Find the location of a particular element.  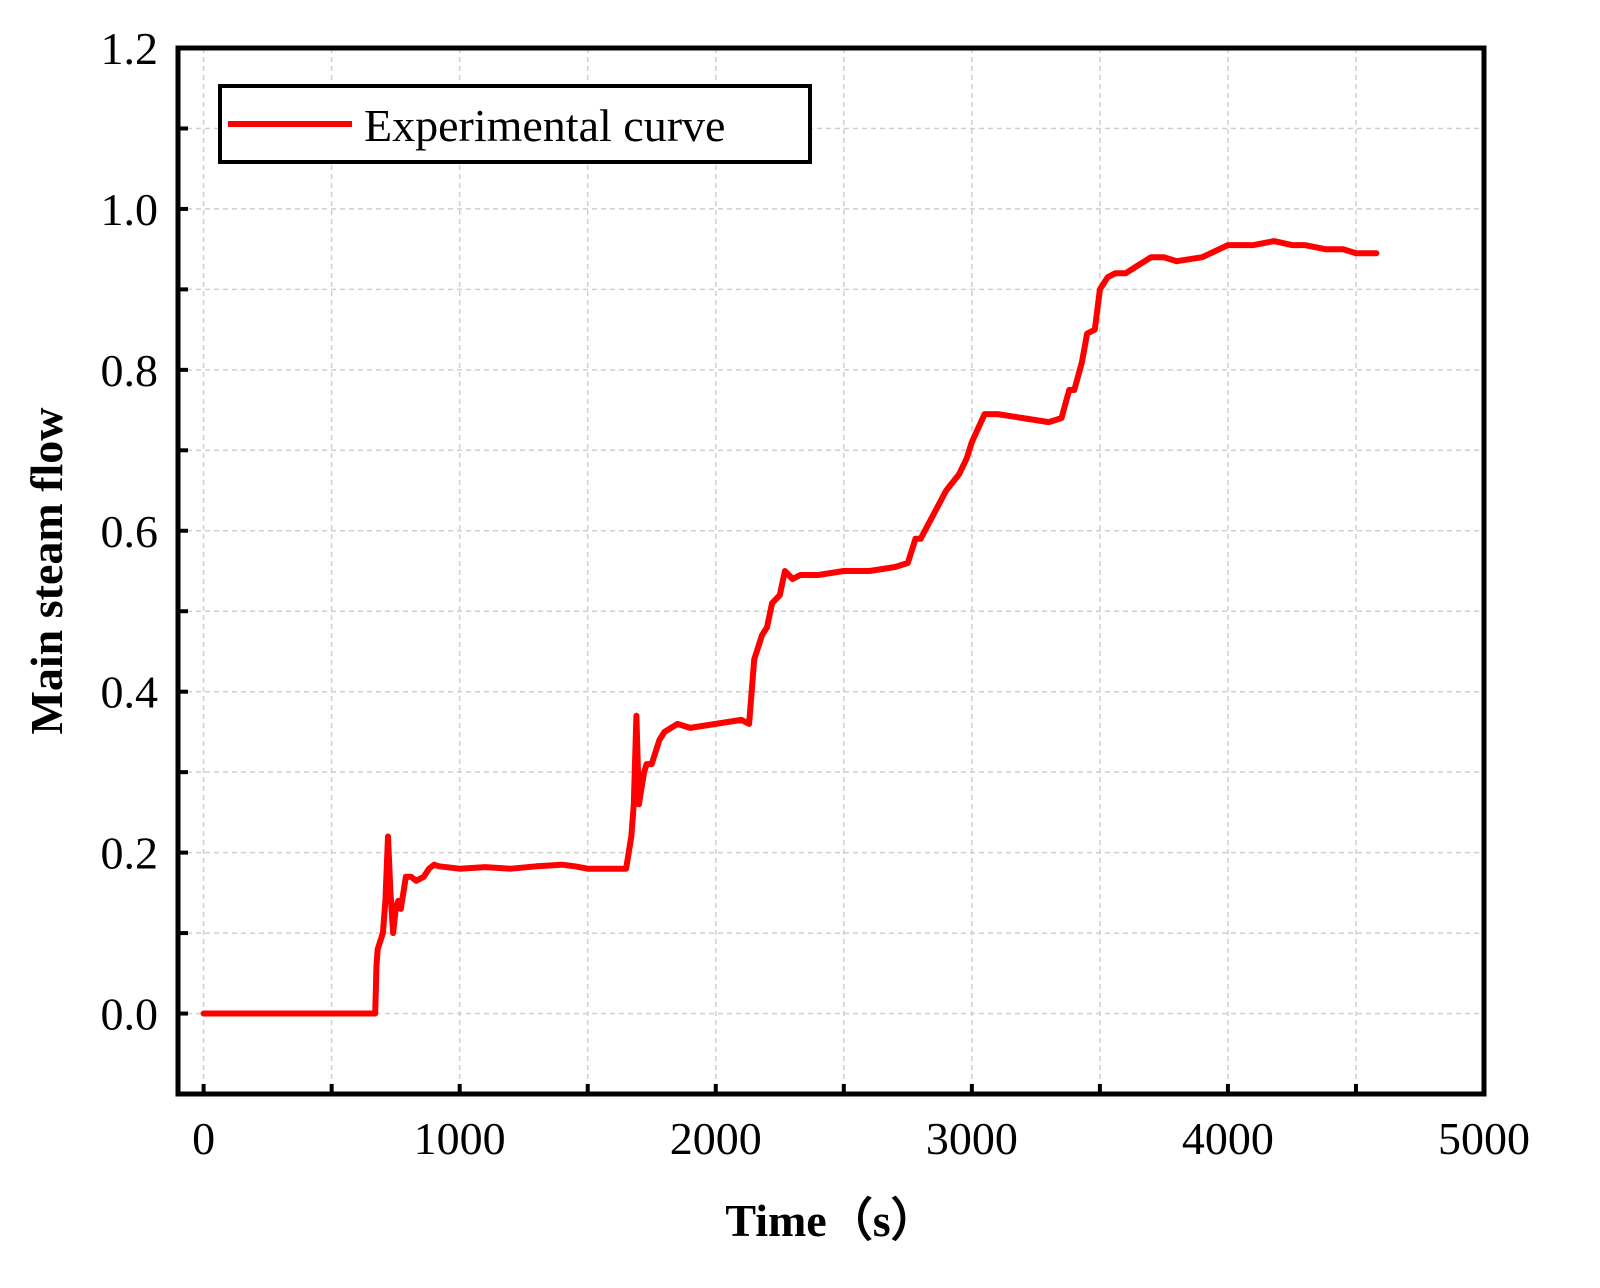

y-tick-label: 0.8 is located at coordinates (130, 370).